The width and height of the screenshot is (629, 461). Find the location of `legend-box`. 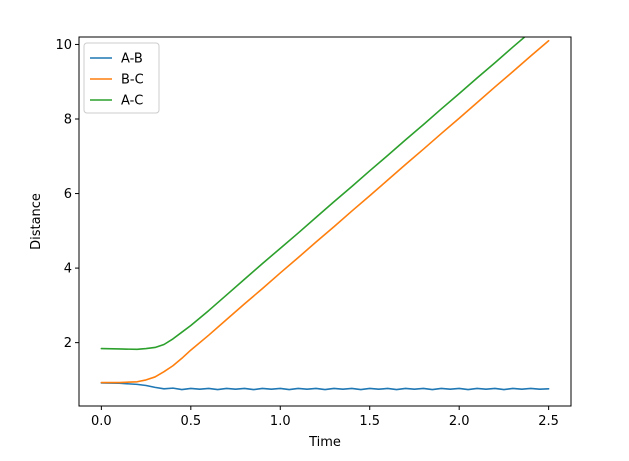

legend-box is located at coordinates (121, 78).